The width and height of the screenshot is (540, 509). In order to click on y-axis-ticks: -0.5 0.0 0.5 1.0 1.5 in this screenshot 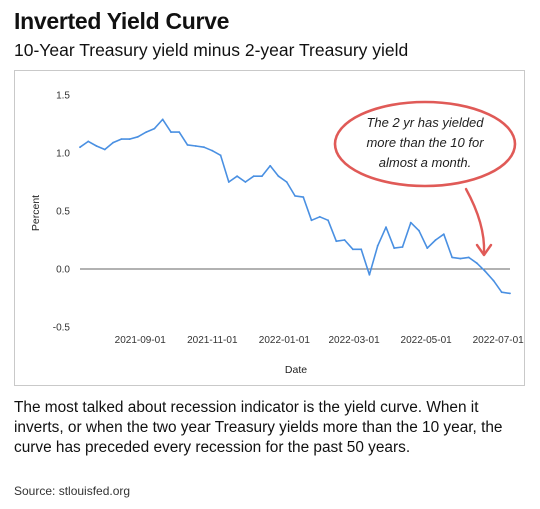, I will do `click(62, 212)`.